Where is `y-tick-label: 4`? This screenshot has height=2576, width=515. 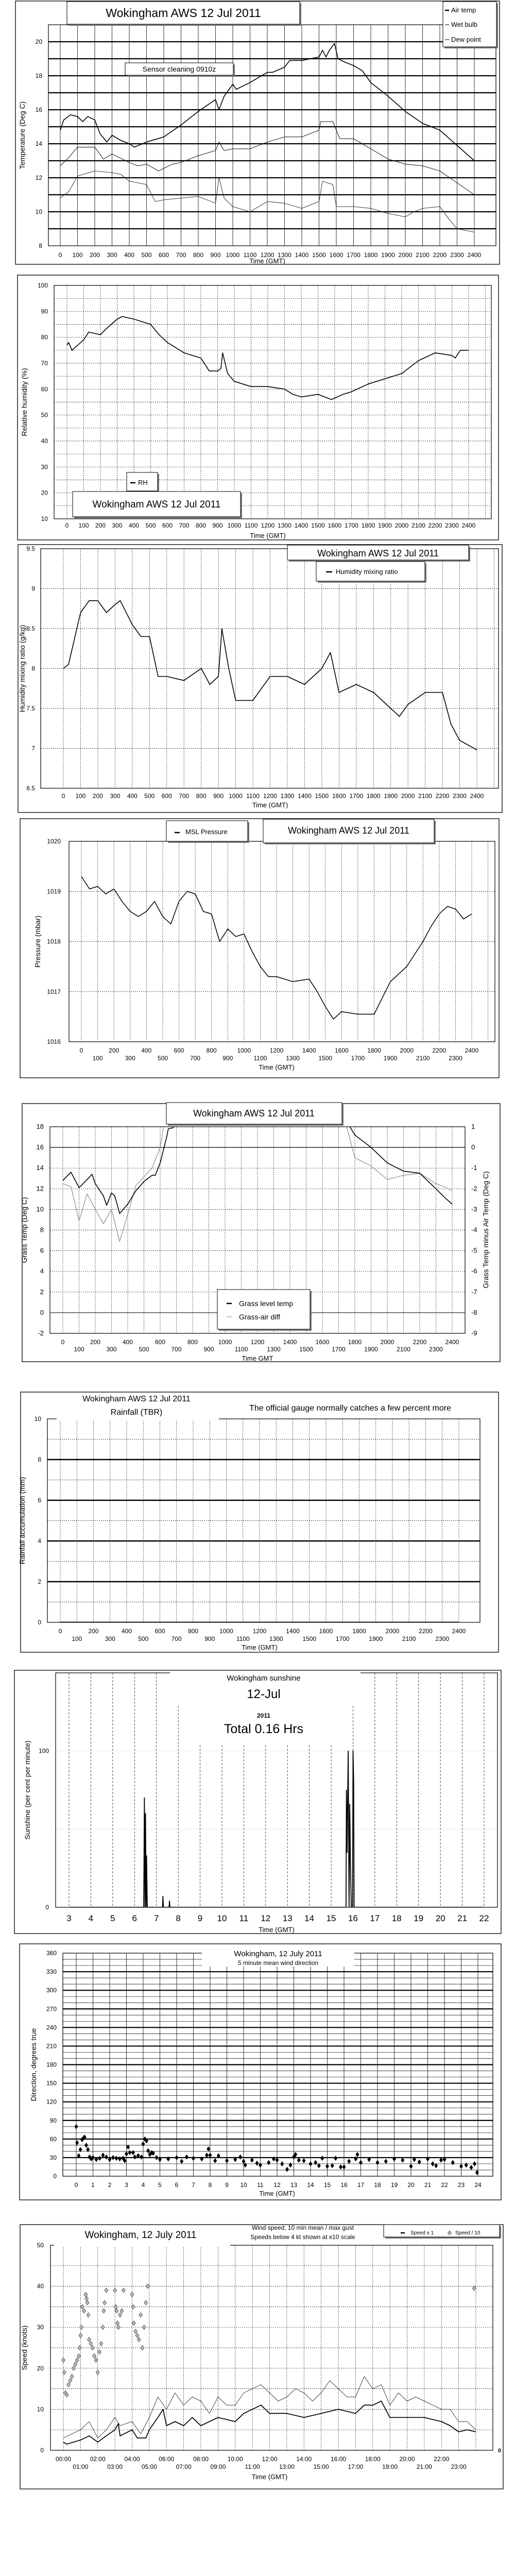 y-tick-label: 4 is located at coordinates (42, 1271).